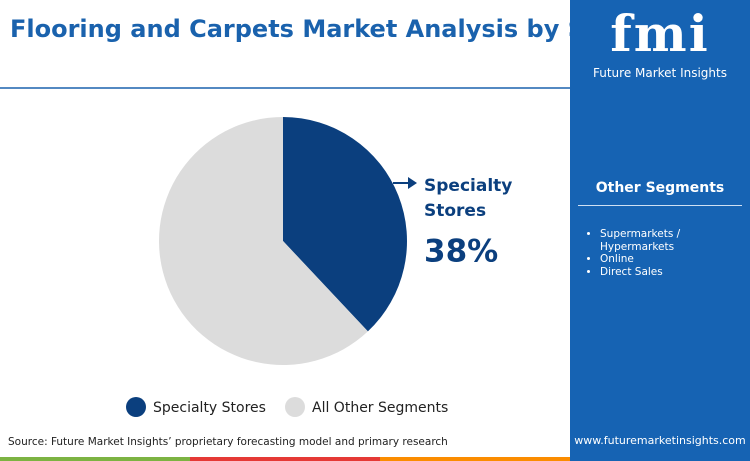  Describe the element at coordinates (665, 272) in the screenshot. I see `segment-item: Direct Sales` at that location.